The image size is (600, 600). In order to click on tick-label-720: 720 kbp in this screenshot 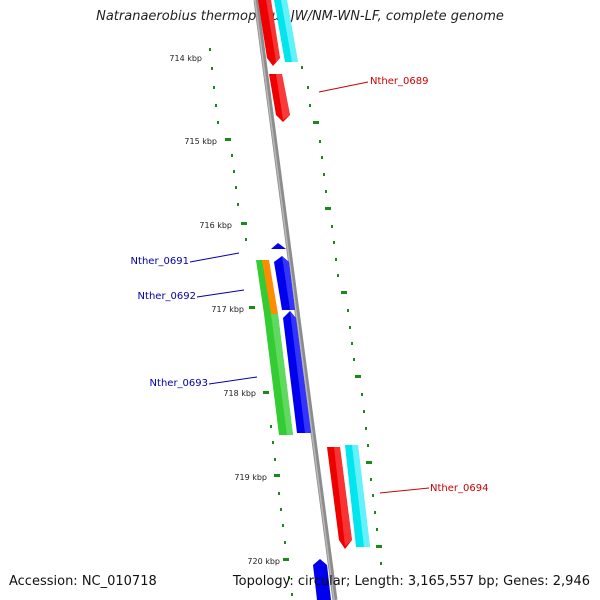, I will do `click(263, 561)`.